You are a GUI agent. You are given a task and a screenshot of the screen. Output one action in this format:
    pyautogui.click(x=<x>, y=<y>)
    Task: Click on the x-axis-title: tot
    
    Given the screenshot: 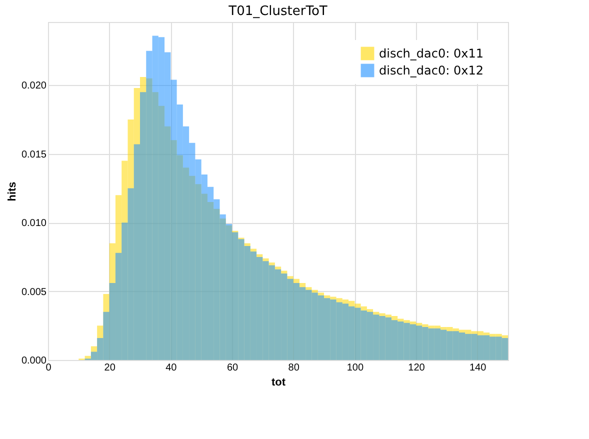 What is the action you would take?
    pyautogui.click(x=278, y=382)
    